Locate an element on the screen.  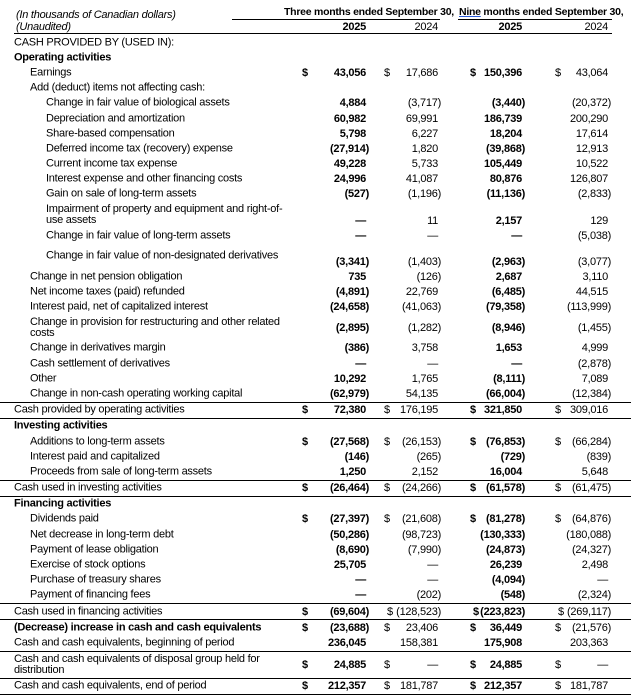
row-label: CASH PROVIDED BY (USED IN): is located at coordinates (94, 42).